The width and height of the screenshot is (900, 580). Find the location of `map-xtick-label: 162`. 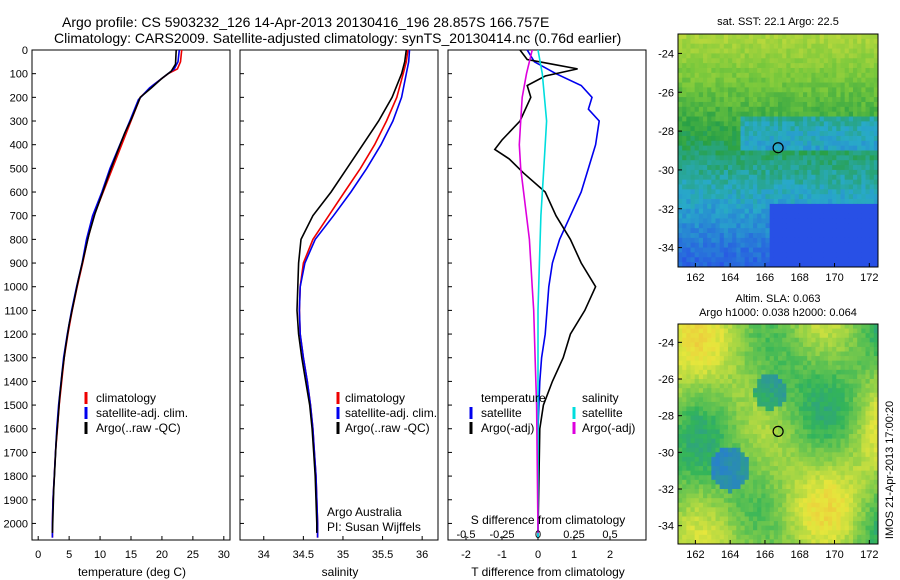

map-xtick-label: 162 is located at coordinates (695, 278).